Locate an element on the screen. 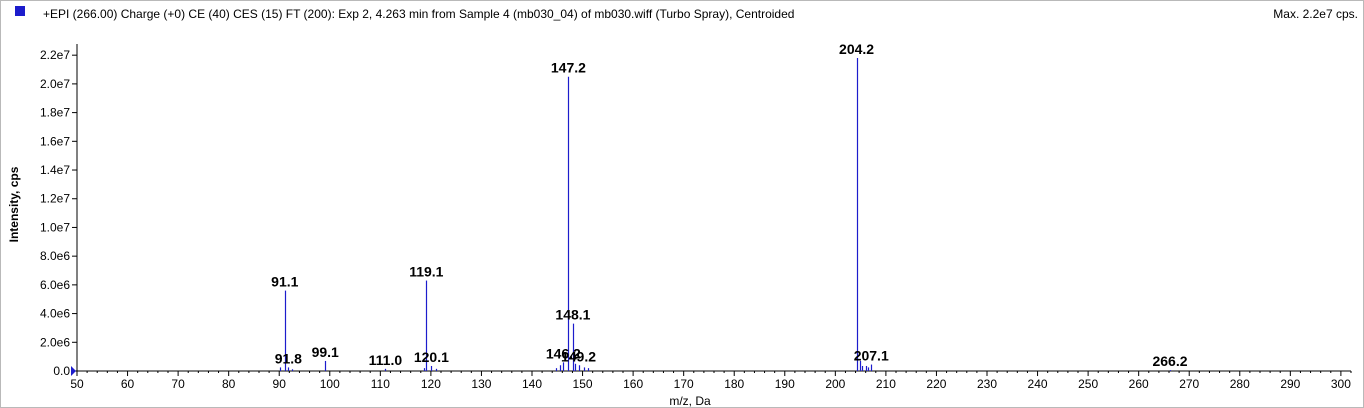 The height and width of the screenshot is (408, 1364). y-axis-title: Intensity, cps is located at coordinates (14, 204).